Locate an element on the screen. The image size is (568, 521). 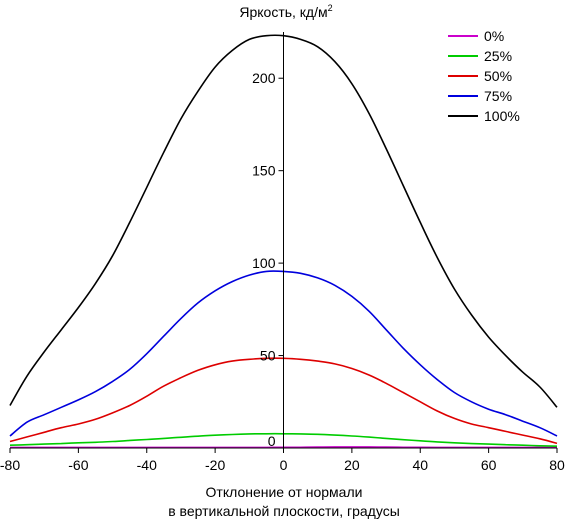
legend-label: 25% is located at coordinates (498, 56).